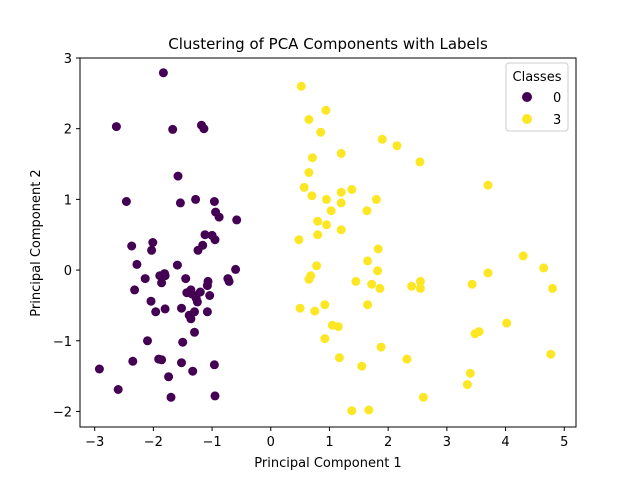  I want to click on x-tick-label: 0, so click(271, 442).